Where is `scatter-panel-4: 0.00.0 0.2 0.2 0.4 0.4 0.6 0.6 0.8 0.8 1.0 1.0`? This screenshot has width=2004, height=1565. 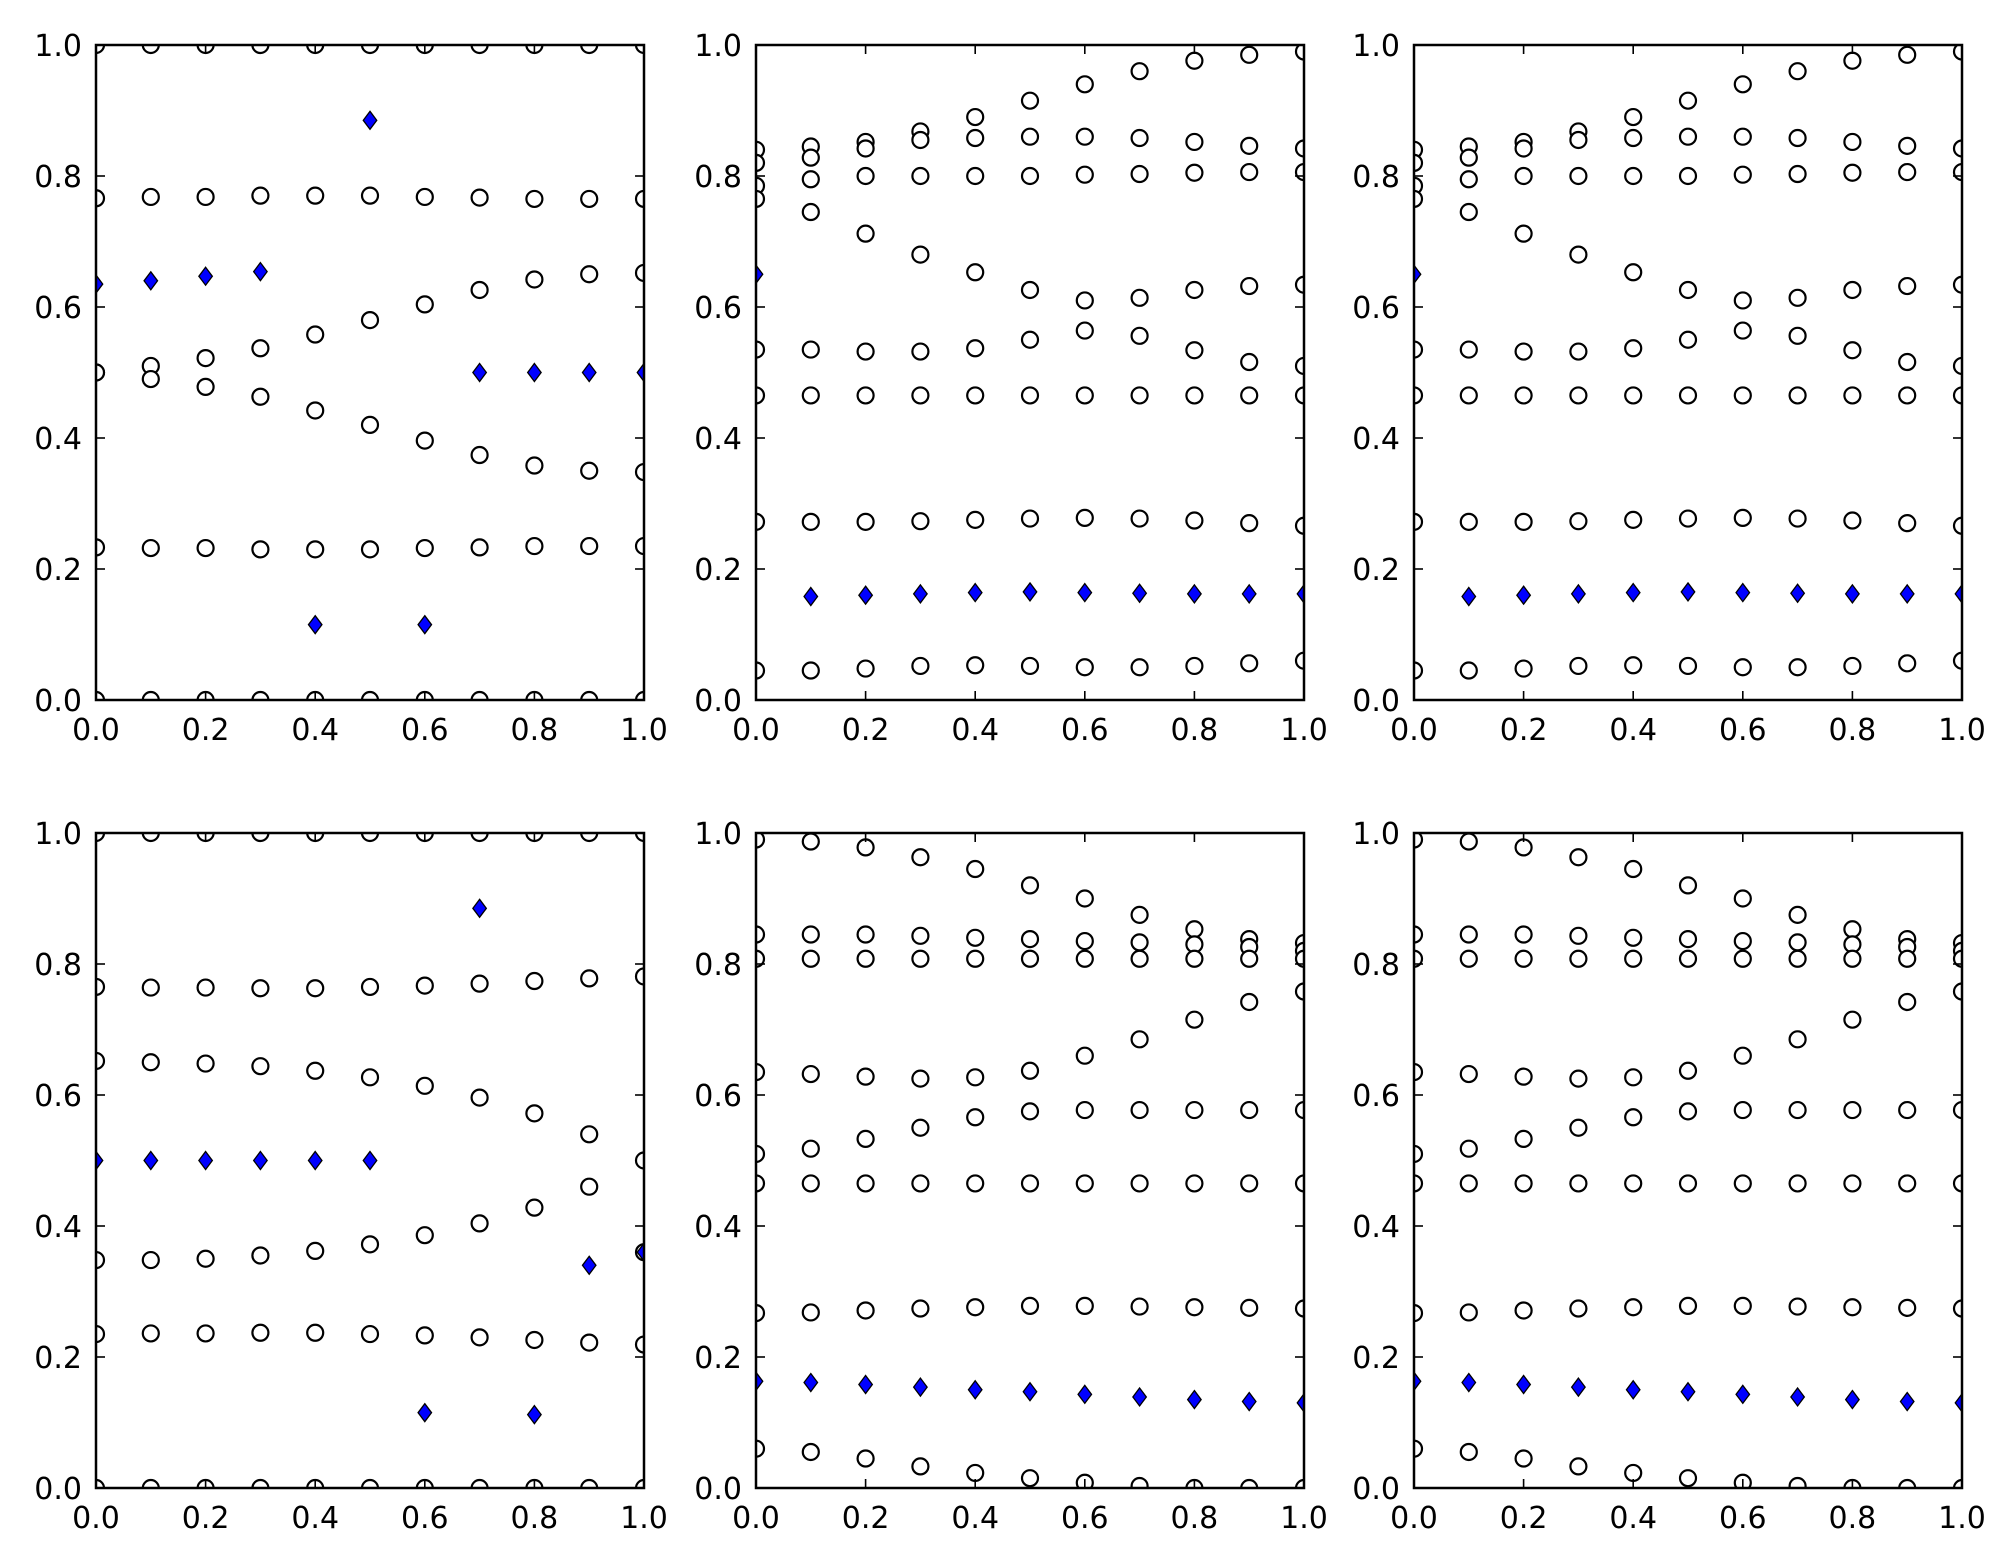 scatter-panel-4: 0.00.0 0.2 0.2 0.4 0.4 0.6 0.6 0.8 0.8 1.0 1.0 is located at coordinates (351, 1176).